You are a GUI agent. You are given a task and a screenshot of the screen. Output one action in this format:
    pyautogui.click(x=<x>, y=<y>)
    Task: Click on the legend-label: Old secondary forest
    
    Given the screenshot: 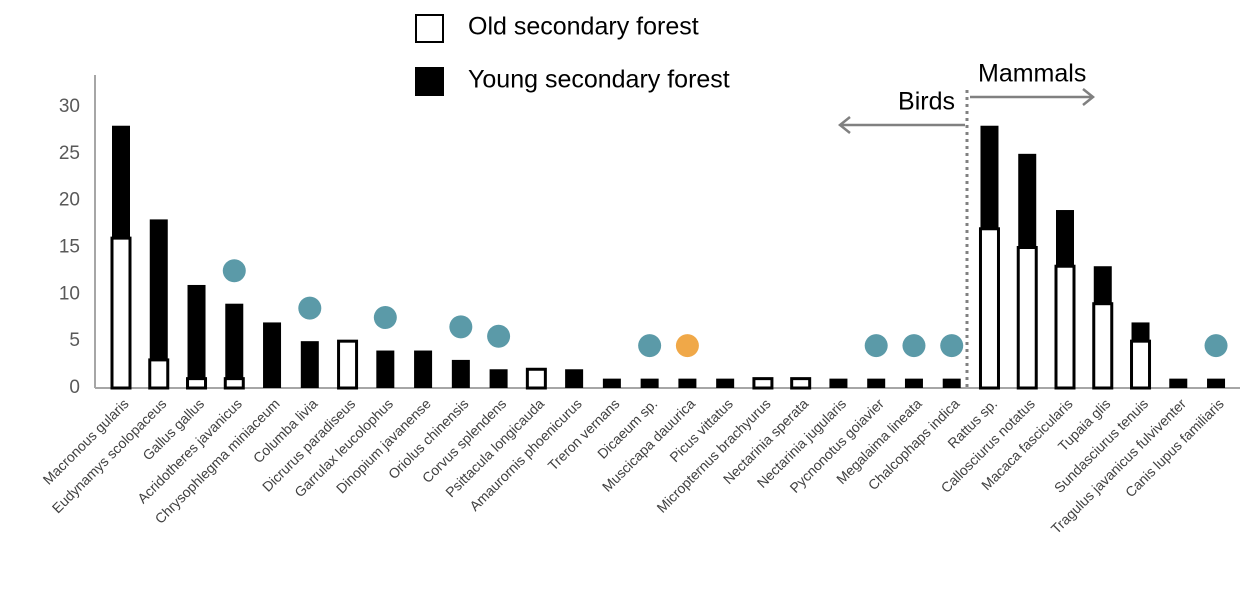 What is the action you would take?
    pyautogui.click(x=583, y=27)
    